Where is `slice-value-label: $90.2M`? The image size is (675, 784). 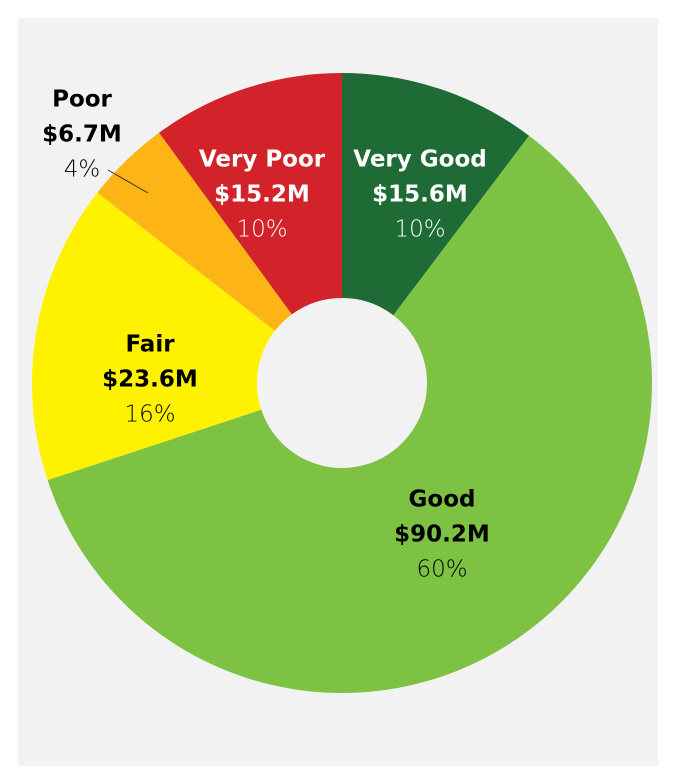 slice-value-label: $90.2M is located at coordinates (442, 535).